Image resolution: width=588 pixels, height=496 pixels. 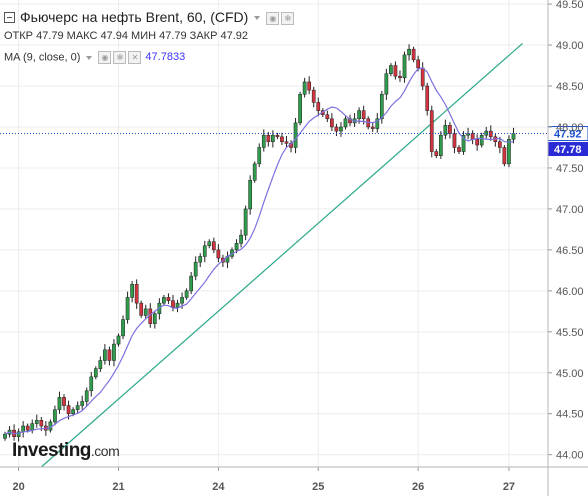 I want to click on x-tick-label: 24, so click(x=218, y=487).